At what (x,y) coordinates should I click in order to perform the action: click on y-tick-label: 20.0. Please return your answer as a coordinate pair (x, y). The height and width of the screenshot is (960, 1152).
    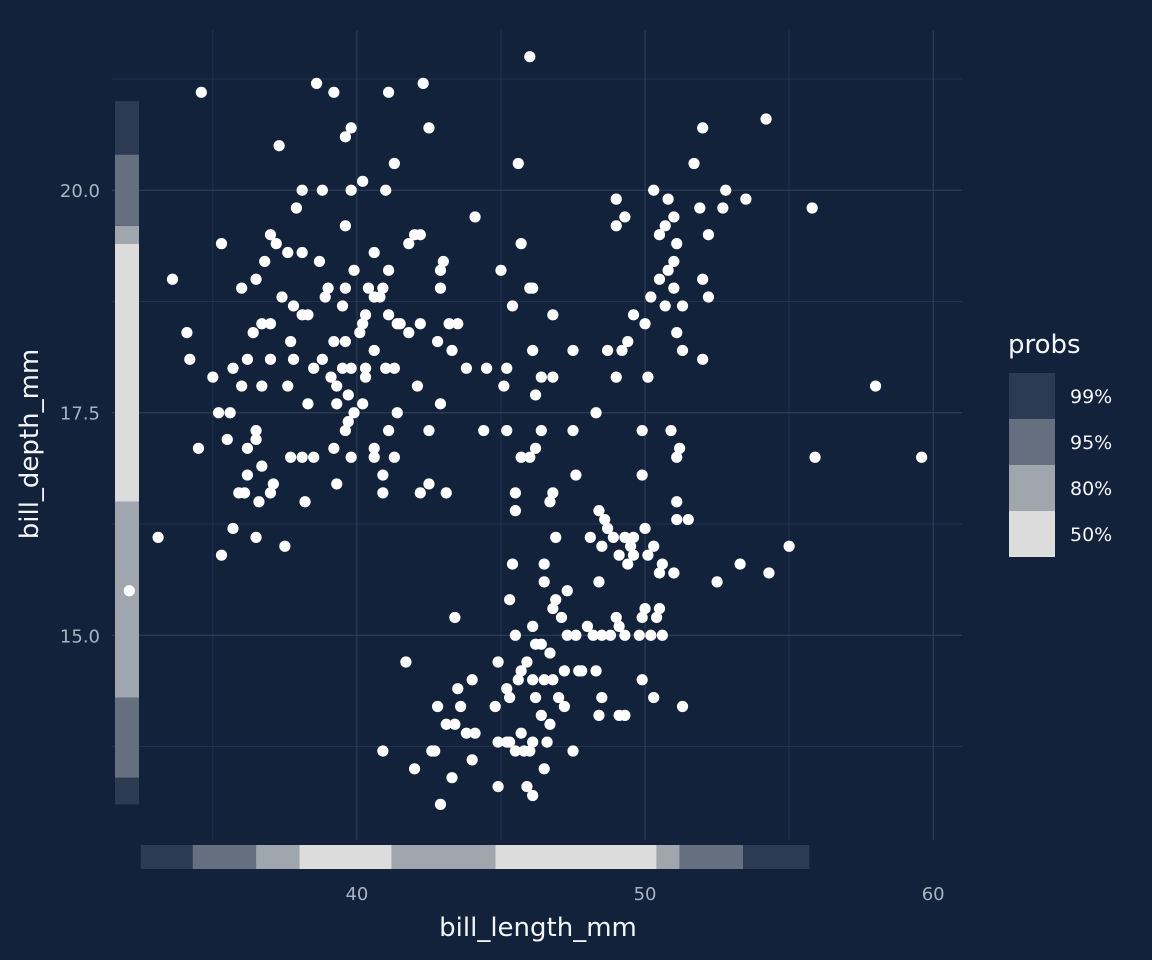
    Looking at the image, I should click on (80, 191).